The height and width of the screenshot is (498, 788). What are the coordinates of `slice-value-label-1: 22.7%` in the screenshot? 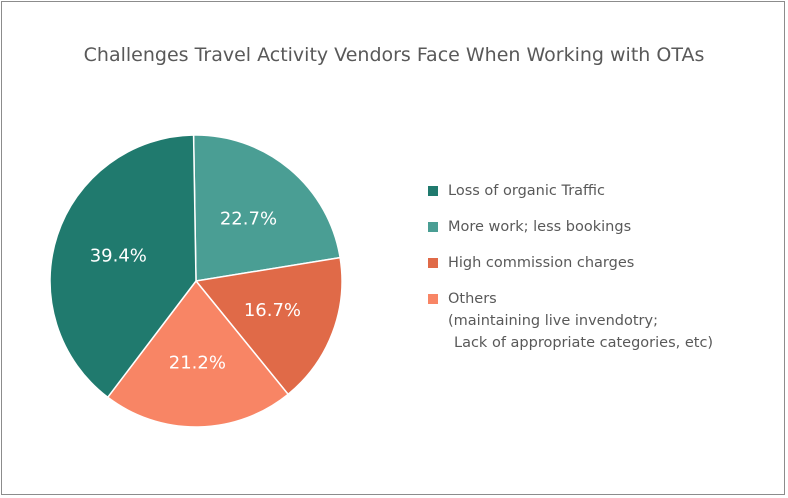 It's located at (248, 218).